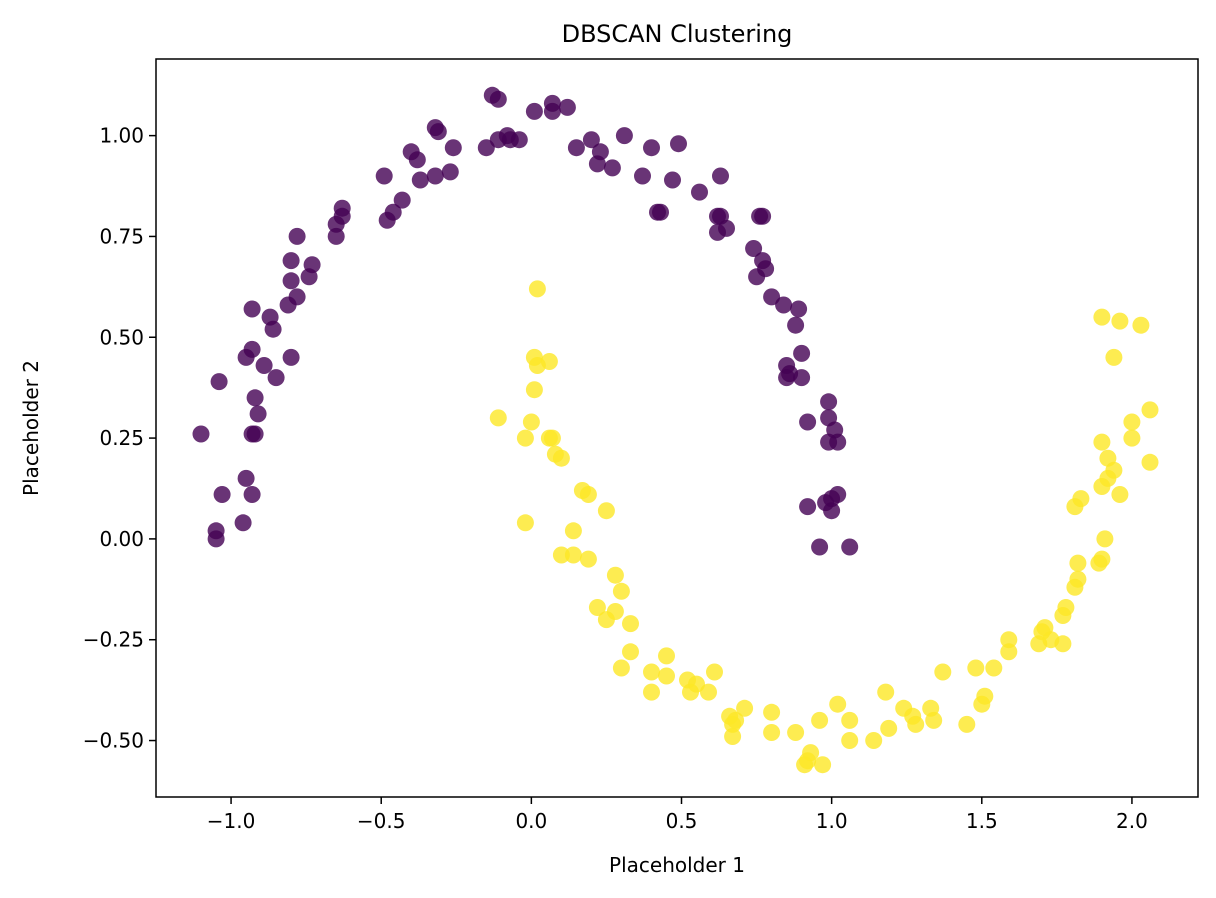 This screenshot has height=898, width=1216. What do you see at coordinates (677, 865) in the screenshot?
I see `x-axis-label: Placeholder 1` at bounding box center [677, 865].